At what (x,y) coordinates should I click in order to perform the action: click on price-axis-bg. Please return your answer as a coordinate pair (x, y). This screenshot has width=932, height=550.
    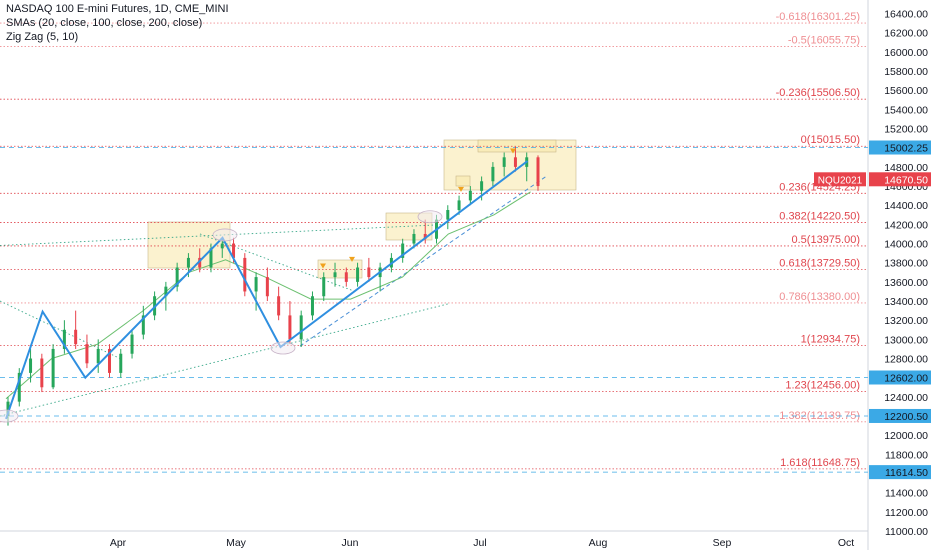
    Looking at the image, I should click on (900, 275).